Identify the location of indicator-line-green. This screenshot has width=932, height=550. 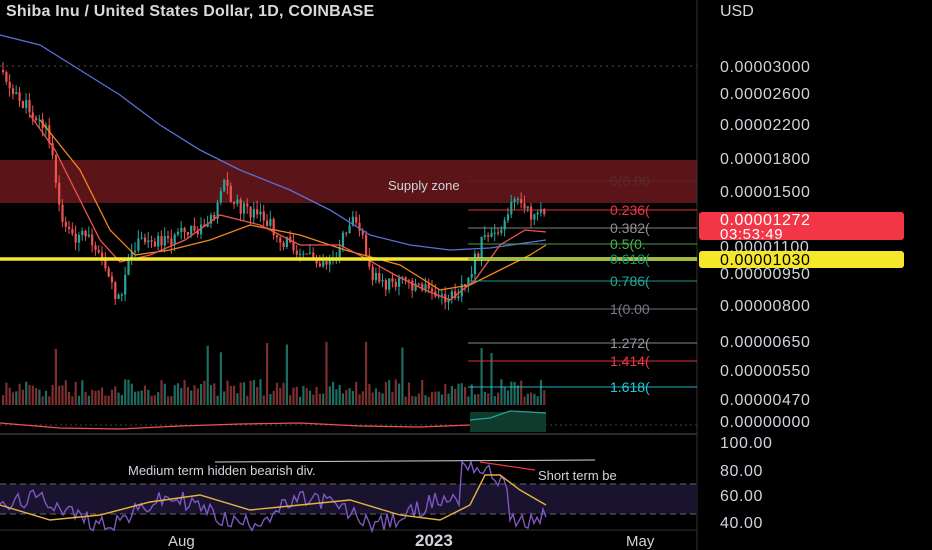
(508, 415).